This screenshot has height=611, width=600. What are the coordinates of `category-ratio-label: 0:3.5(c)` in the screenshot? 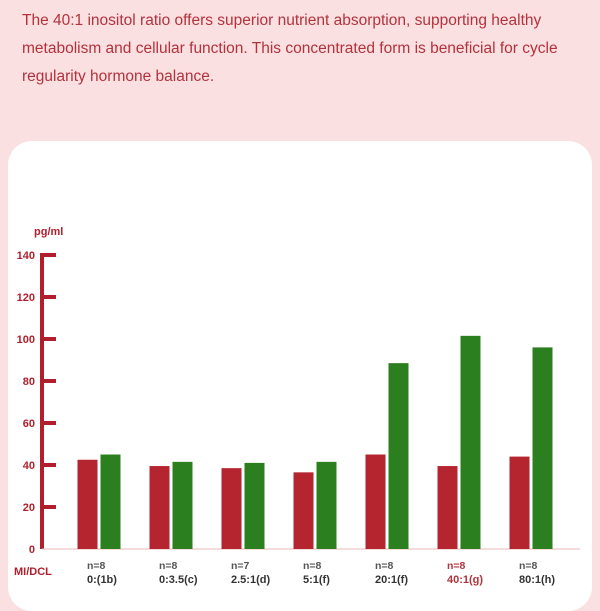 It's located at (178, 580).